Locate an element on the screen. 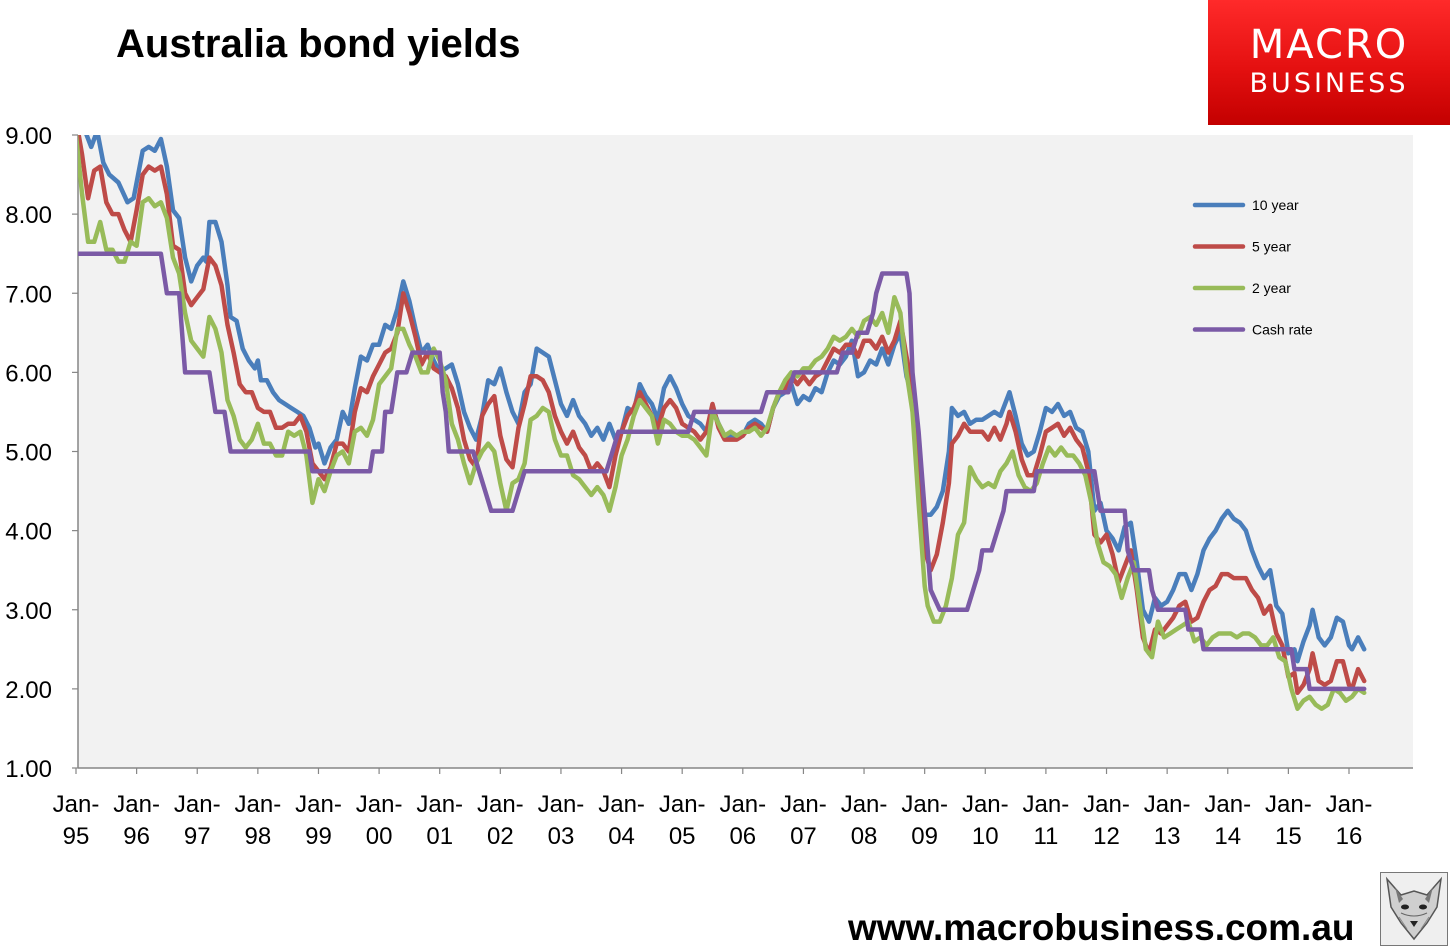 Image resolution: width=1450 pixels, height=950 pixels. x-tick-label-year: 07 is located at coordinates (803, 836).